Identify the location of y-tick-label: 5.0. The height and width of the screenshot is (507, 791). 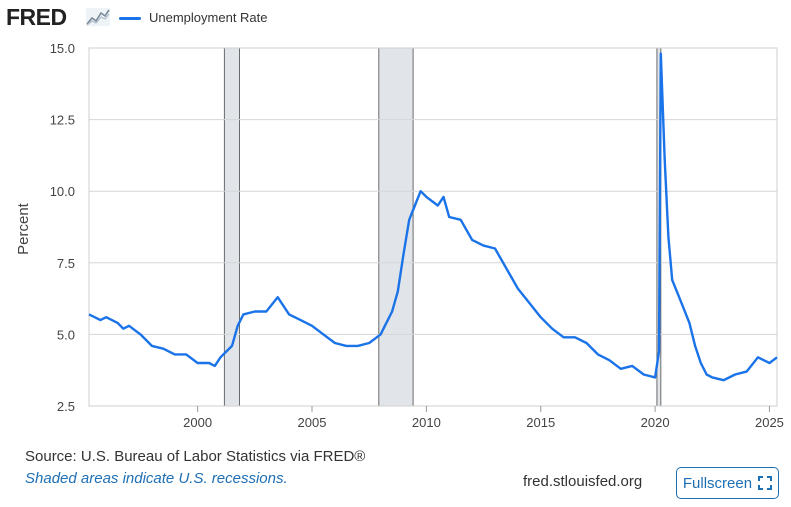
(66, 334).